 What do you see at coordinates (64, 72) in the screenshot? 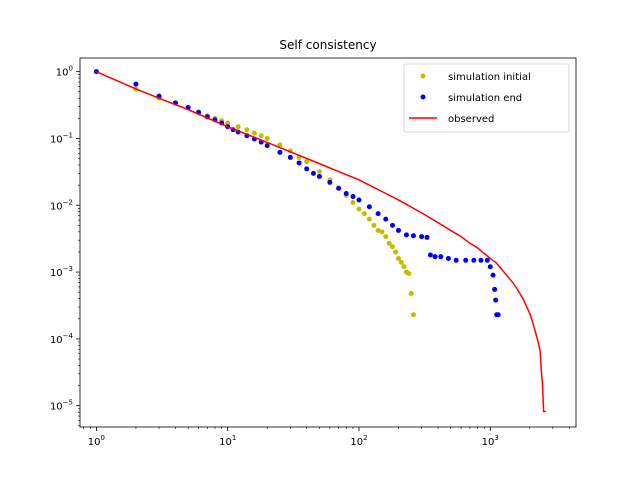
I see `y-tick-label: 10⁰` at bounding box center [64, 72].